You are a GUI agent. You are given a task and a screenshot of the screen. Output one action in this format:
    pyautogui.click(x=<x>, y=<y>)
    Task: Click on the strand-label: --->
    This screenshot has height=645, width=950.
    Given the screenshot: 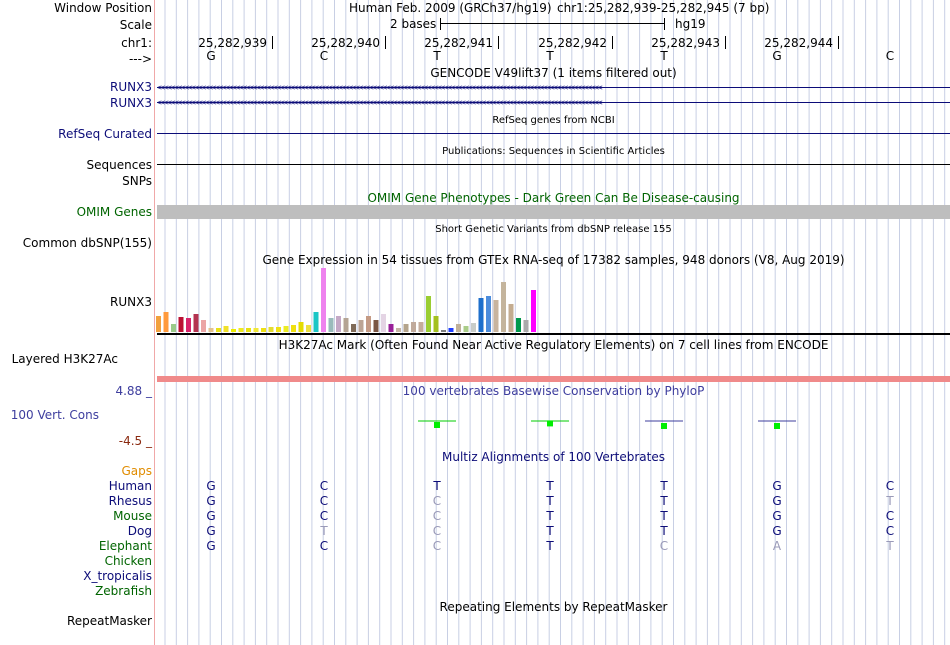 What is the action you would take?
    pyautogui.click(x=140, y=59)
    